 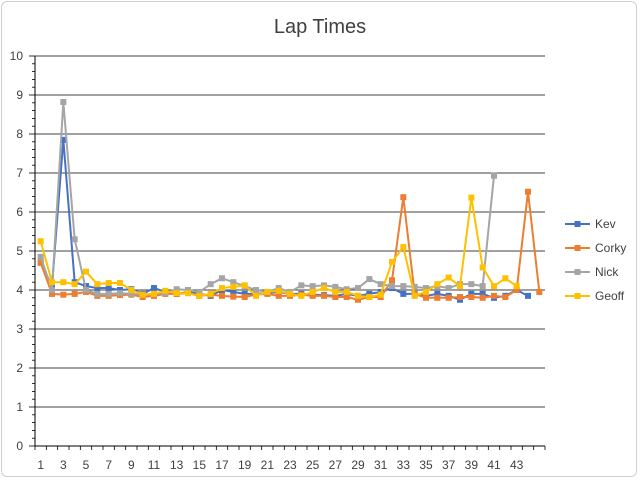 What do you see at coordinates (381, 465) in the screenshot?
I see `x-tick-label: 31` at bounding box center [381, 465].